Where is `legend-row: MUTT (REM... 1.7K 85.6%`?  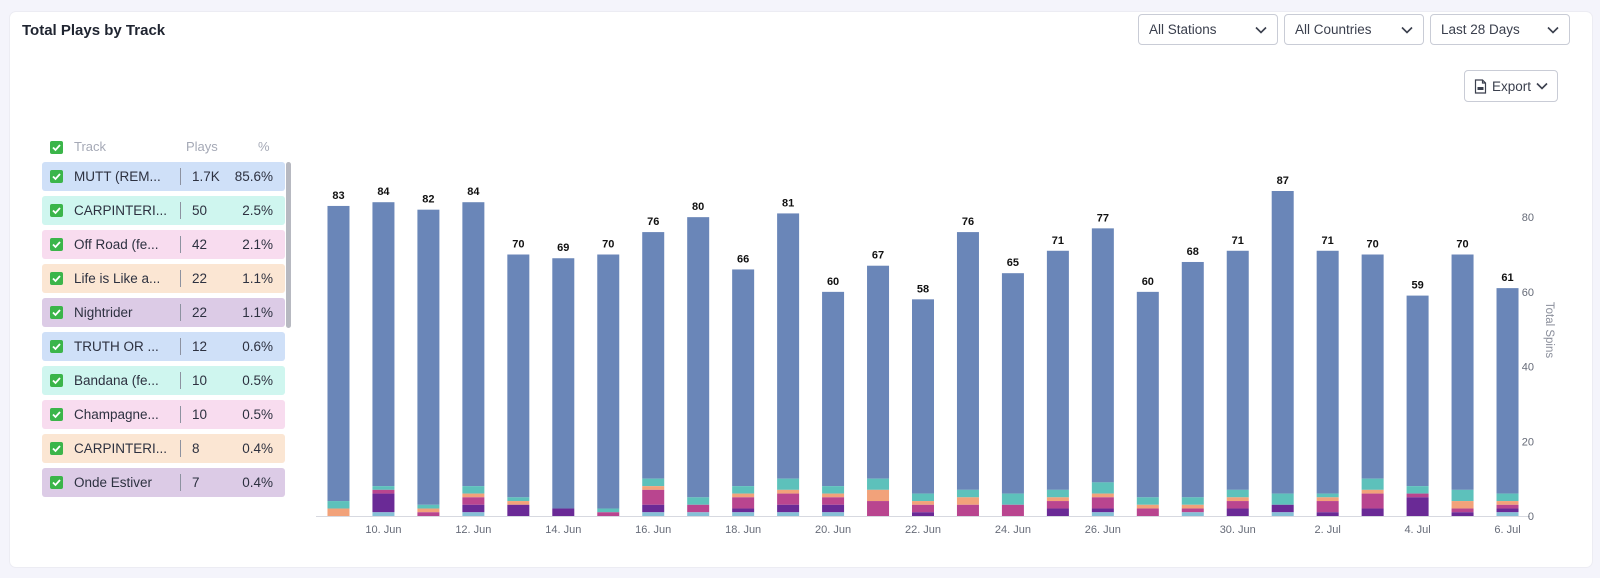
legend-row: MUTT (REM... 1.7K 85.6% is located at coordinates (163, 176).